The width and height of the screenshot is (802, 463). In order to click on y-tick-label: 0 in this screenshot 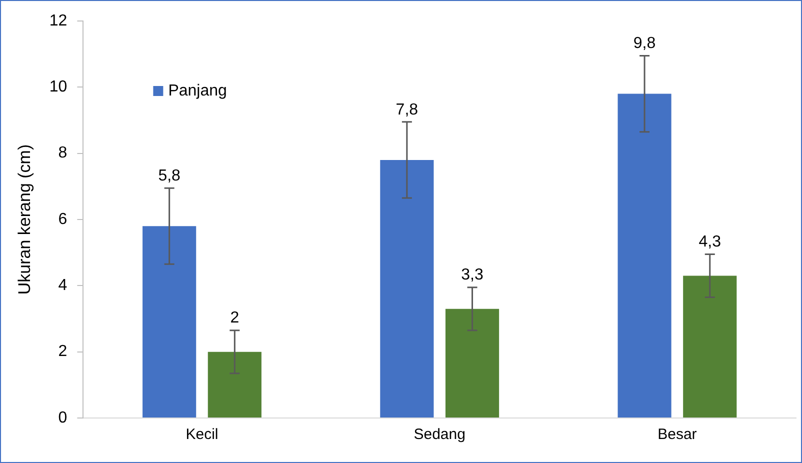, I will do `click(63, 417)`.